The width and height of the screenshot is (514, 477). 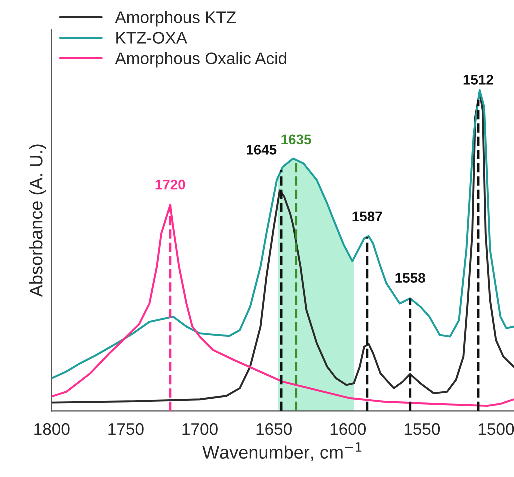 I want to click on y-axis-title: Absorbance (A. U.), so click(x=38, y=221).